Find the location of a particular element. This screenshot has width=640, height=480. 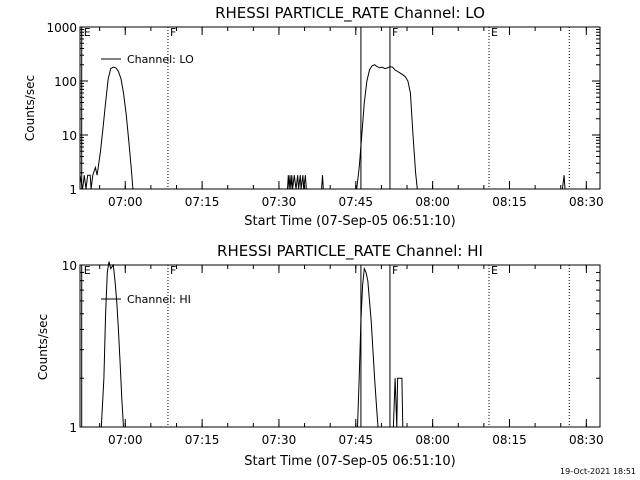

legend-label-lo: Channel: LO is located at coordinates (160, 59).